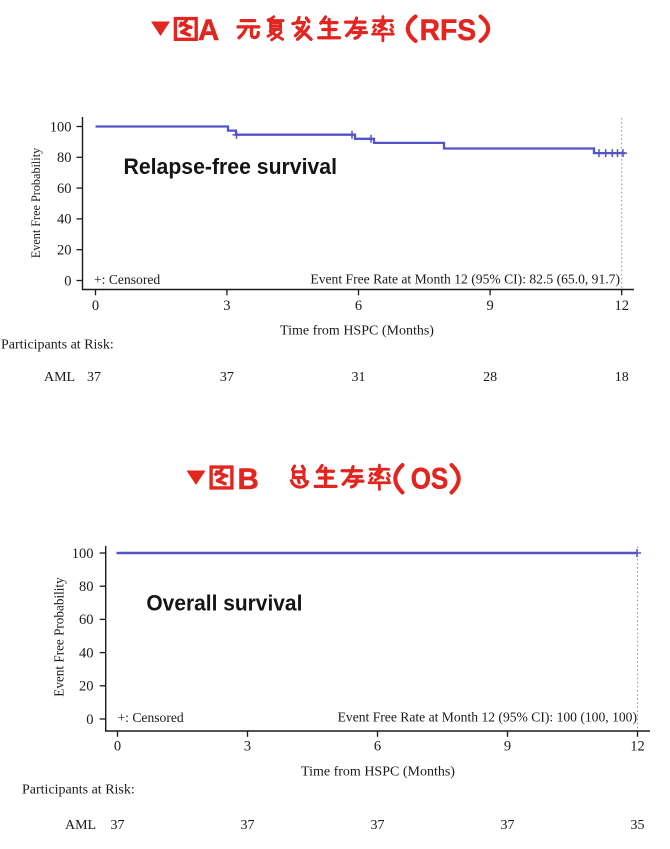 The height and width of the screenshot is (849, 670). Describe the element at coordinates (208, 30) in the screenshot. I see `svg-text: A` at that location.